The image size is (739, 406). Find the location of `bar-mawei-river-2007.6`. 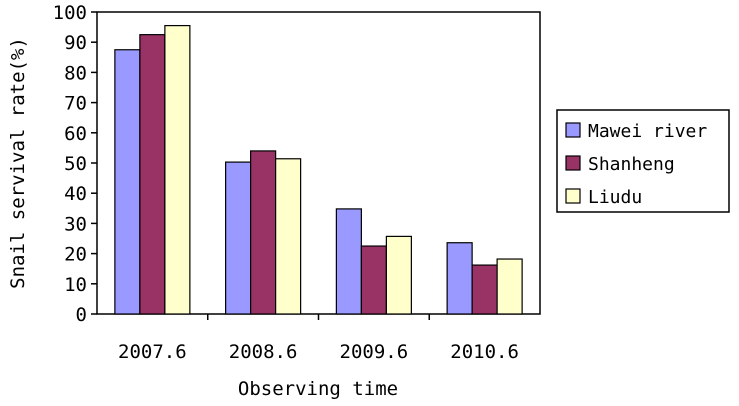

bar-mawei-river-2007.6 is located at coordinates (127, 182).